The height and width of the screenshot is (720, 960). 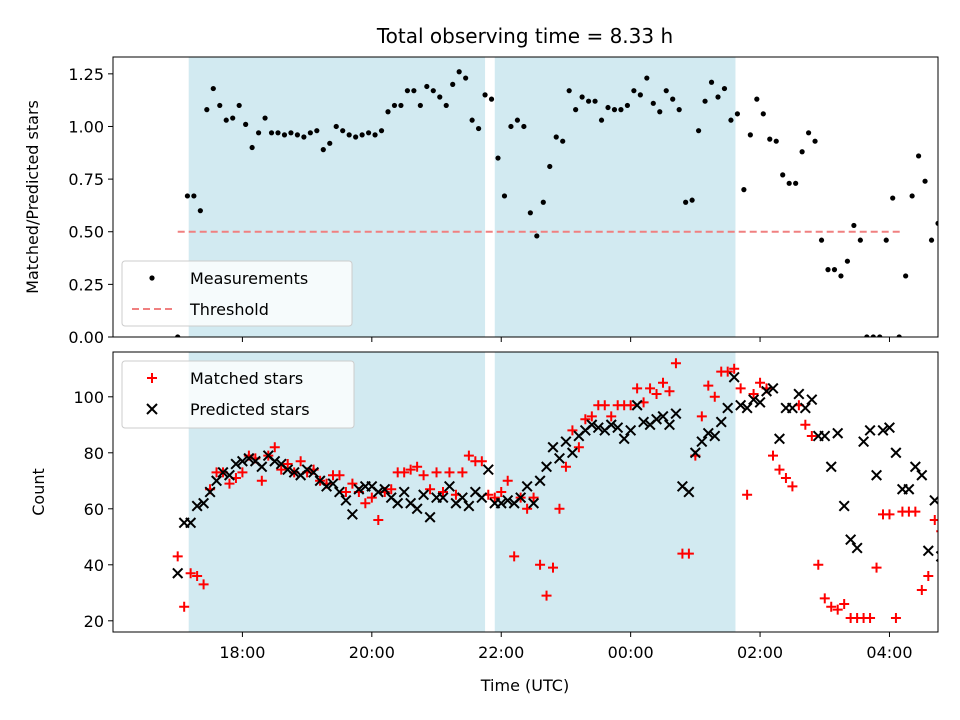 What do you see at coordinates (94, 453) in the screenshot?
I see `y-tick-label: 80` at bounding box center [94, 453].